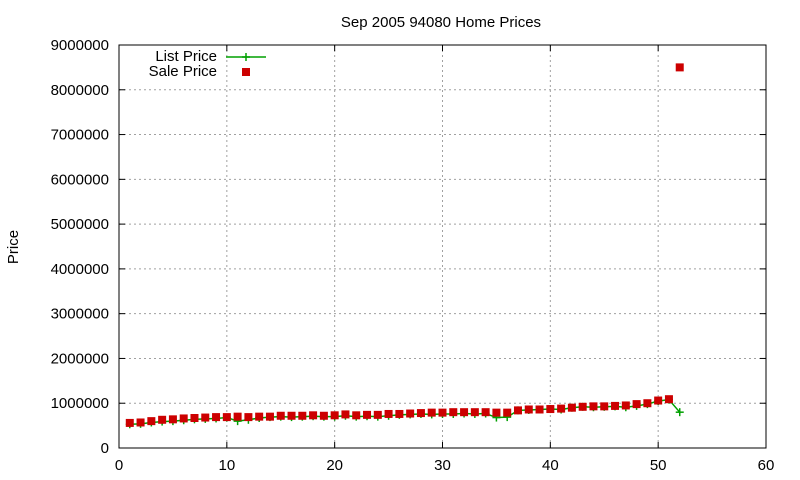 This screenshot has height=480, width=800. I want to click on y-tick-label: 0, so click(105, 448).